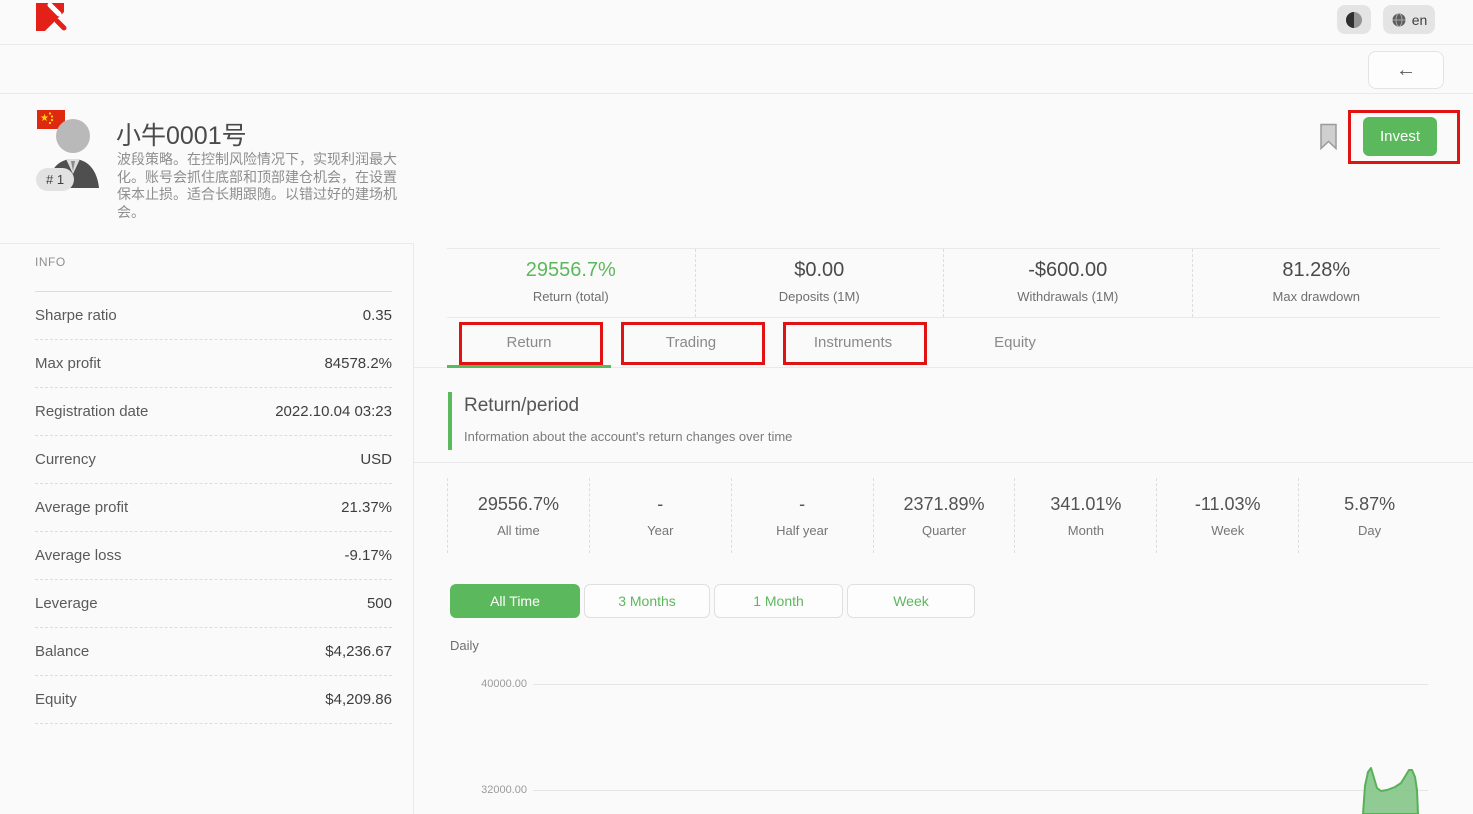 The height and width of the screenshot is (814, 1473). What do you see at coordinates (181, 136) in the screenshot?
I see `account-title: 小牛0001号` at bounding box center [181, 136].